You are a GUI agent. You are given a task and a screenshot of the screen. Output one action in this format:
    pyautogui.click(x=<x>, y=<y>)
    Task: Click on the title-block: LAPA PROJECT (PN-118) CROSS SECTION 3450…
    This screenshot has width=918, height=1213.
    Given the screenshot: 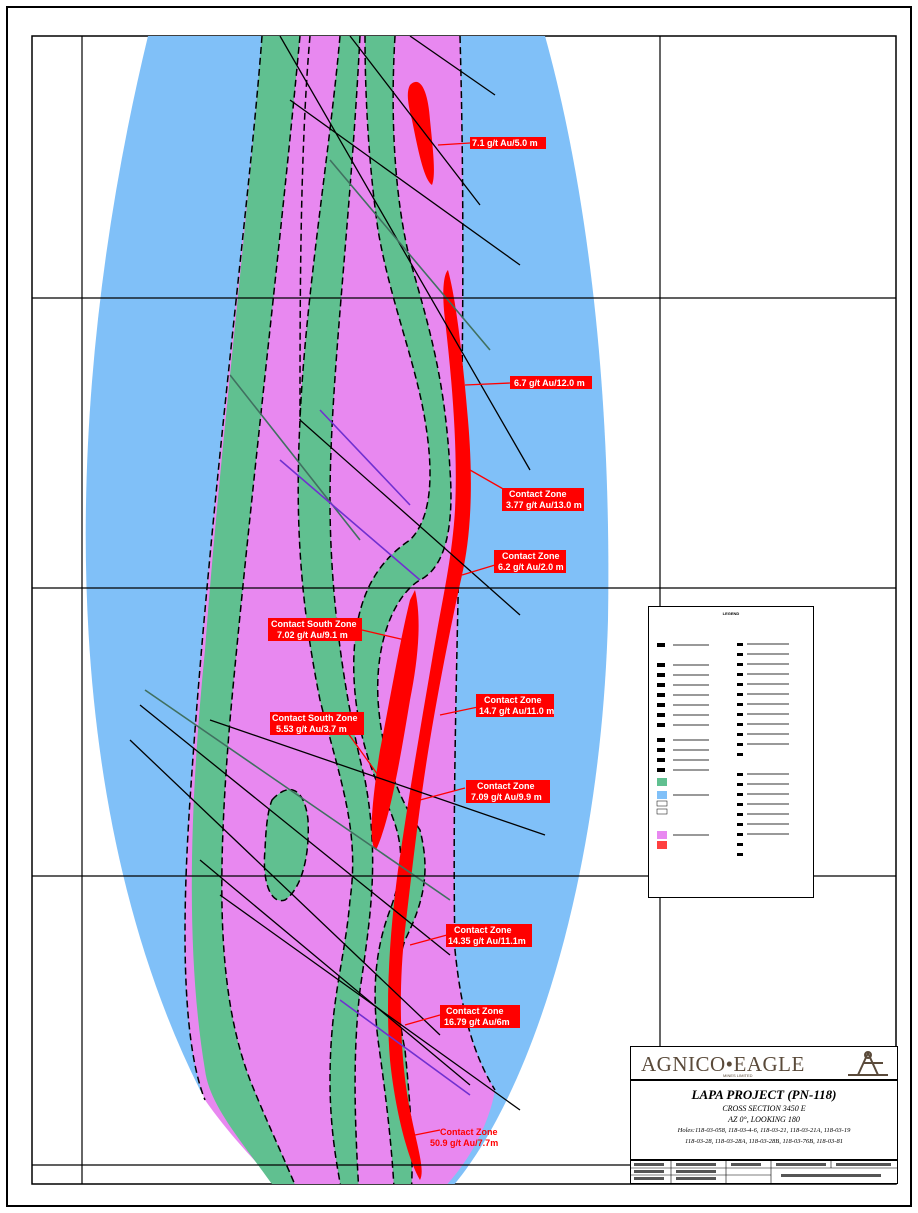 What is the action you would take?
    pyautogui.click(x=764, y=1120)
    